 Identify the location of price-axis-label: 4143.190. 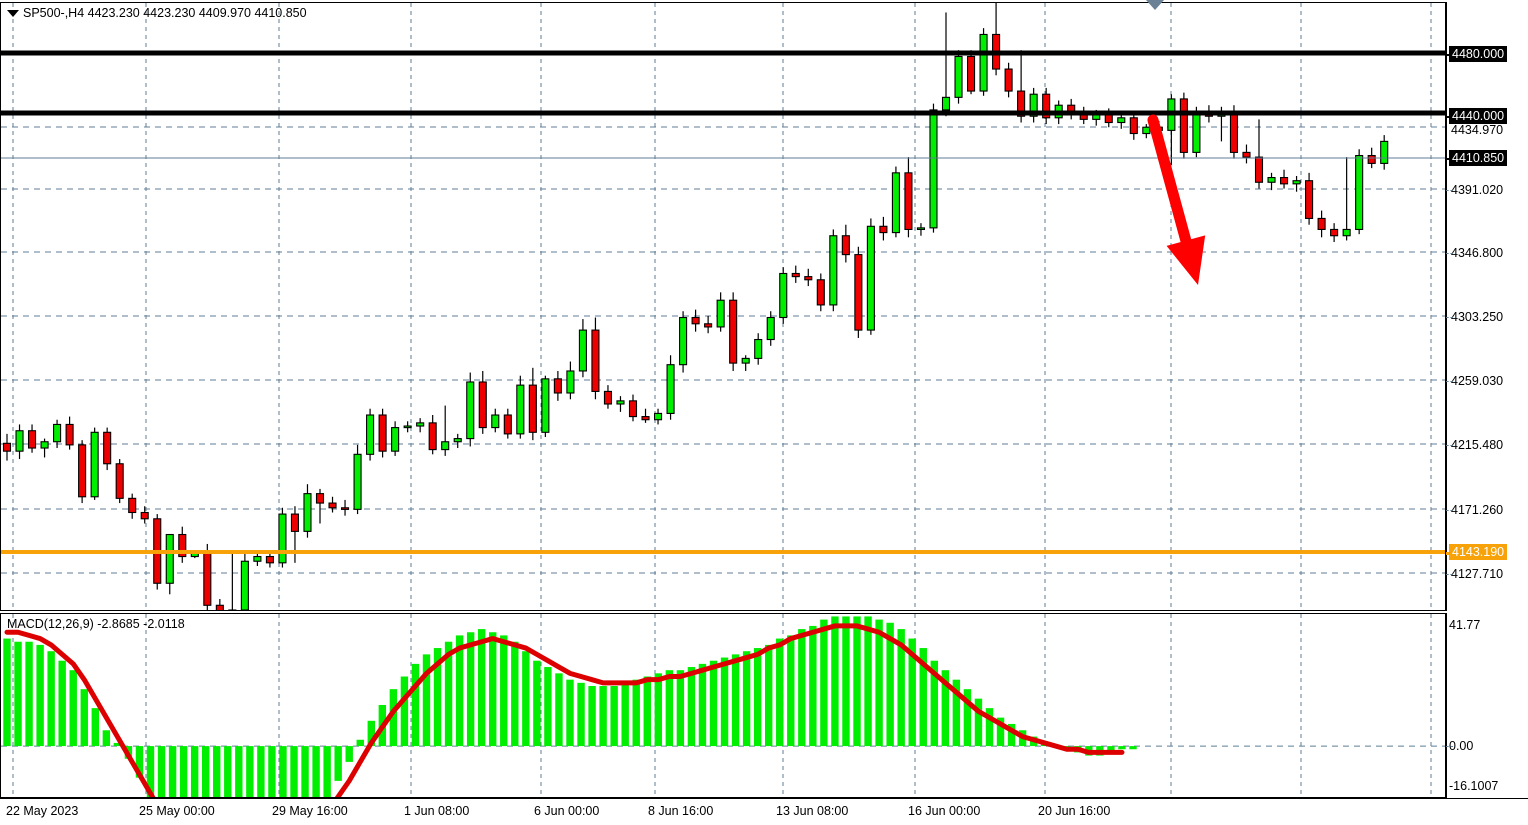
(1478, 552).